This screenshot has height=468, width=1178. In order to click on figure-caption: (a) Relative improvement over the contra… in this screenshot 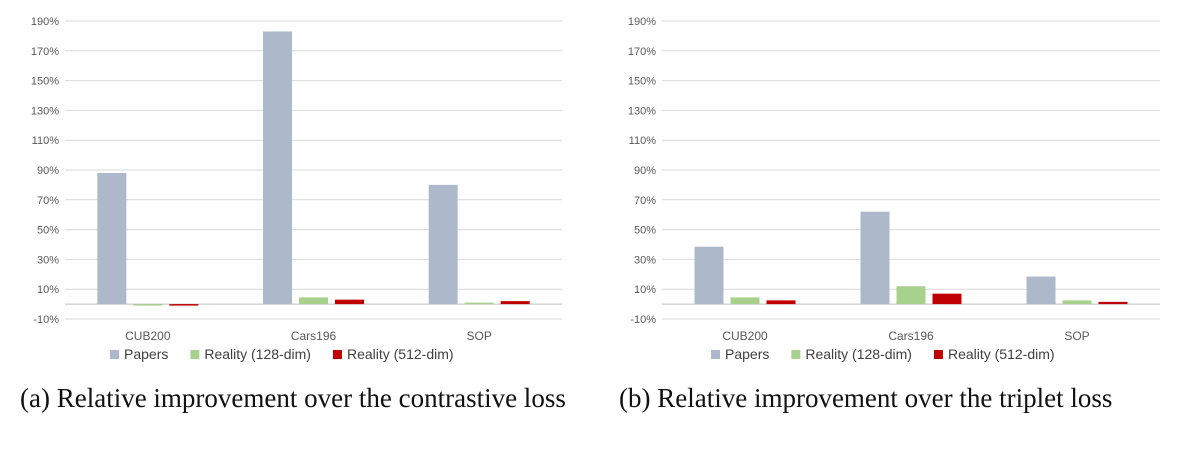, I will do `click(293, 398)`.